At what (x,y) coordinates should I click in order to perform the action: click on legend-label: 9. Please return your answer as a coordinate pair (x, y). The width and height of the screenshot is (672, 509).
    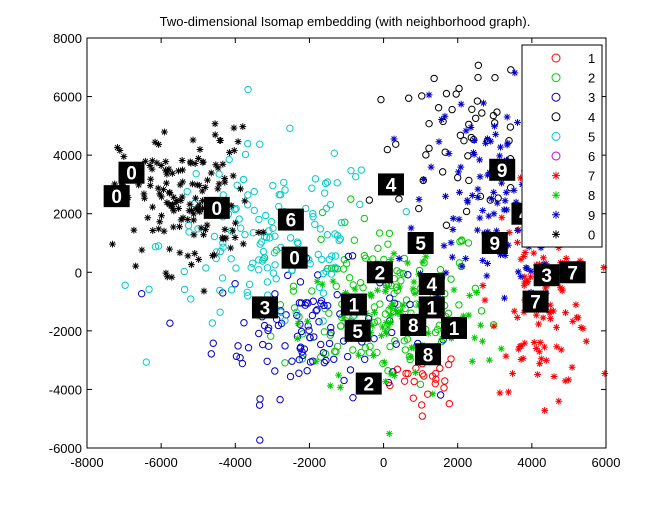
    Looking at the image, I should click on (591, 215).